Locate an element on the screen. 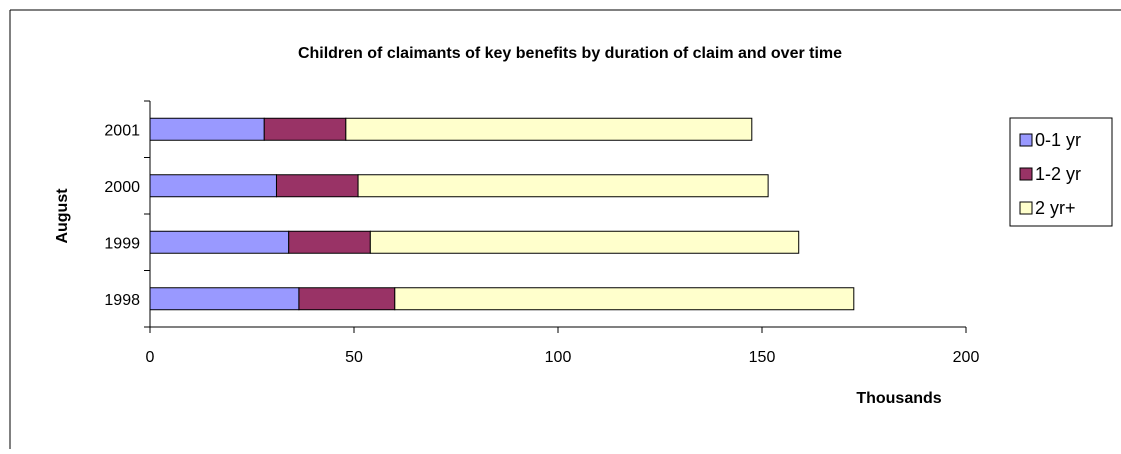  y-tick-label: 1998 is located at coordinates (122, 300).